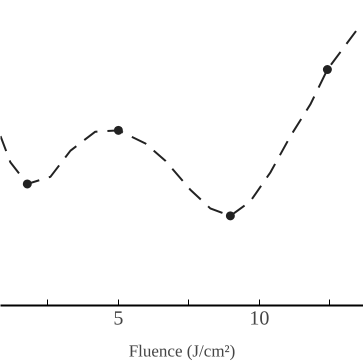 This screenshot has height=363, width=363. Describe the element at coordinates (259, 319) in the screenshot. I see `x-tick-label: 10` at that location.